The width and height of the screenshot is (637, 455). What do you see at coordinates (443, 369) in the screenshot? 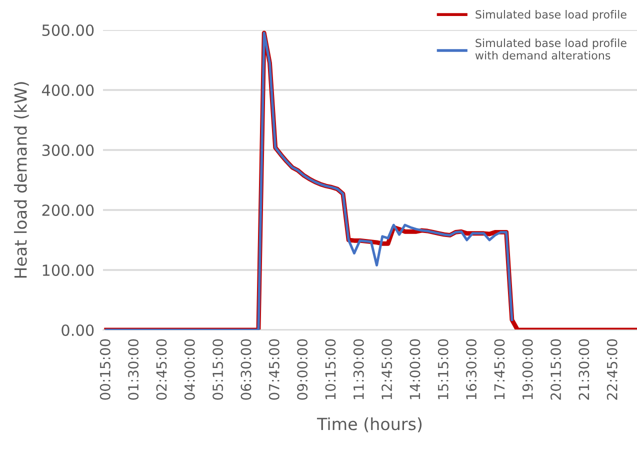
I see `x-tick-label: 15:15:00` at bounding box center [443, 369].